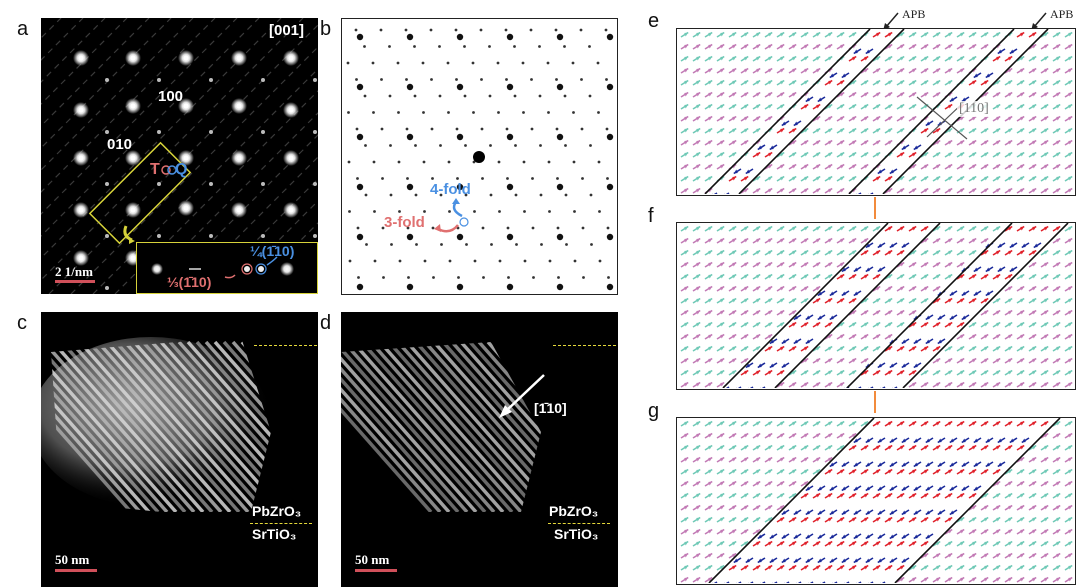 The width and height of the screenshot is (1080, 587). What do you see at coordinates (550, 408) in the screenshot?
I see `direction-label-d: [1̄10]` at bounding box center [550, 408].